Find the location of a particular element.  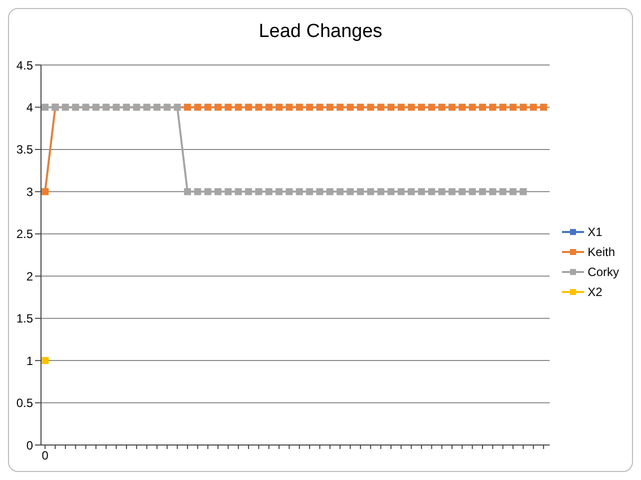

y-tick-label: 0 is located at coordinates (30, 445).